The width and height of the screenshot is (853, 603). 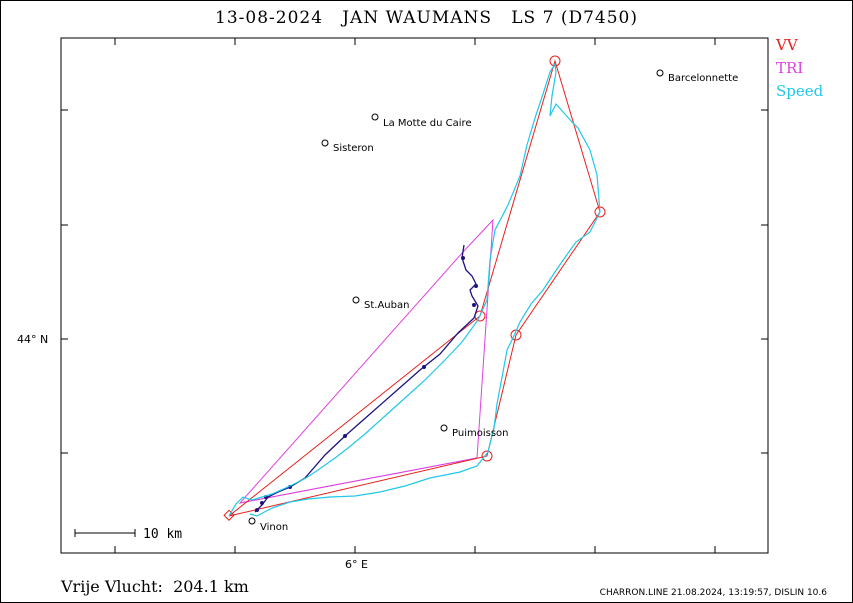 I want to click on distance-label: Vrije Vlucht: 204.1 km, so click(x=155, y=586).